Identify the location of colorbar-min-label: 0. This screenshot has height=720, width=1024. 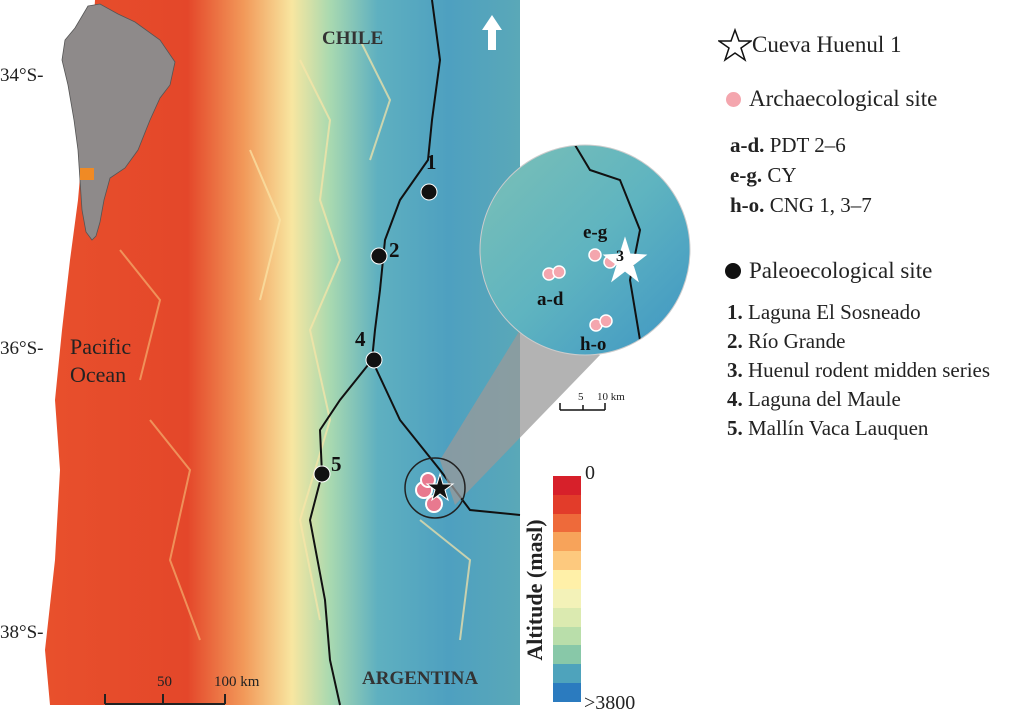
(590, 473).